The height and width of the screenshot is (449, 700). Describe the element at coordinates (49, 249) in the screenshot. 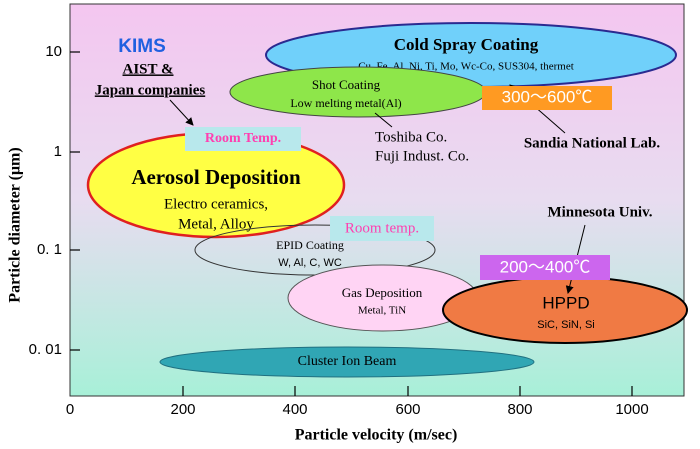

I see `y-tick: 0. 1` at that location.